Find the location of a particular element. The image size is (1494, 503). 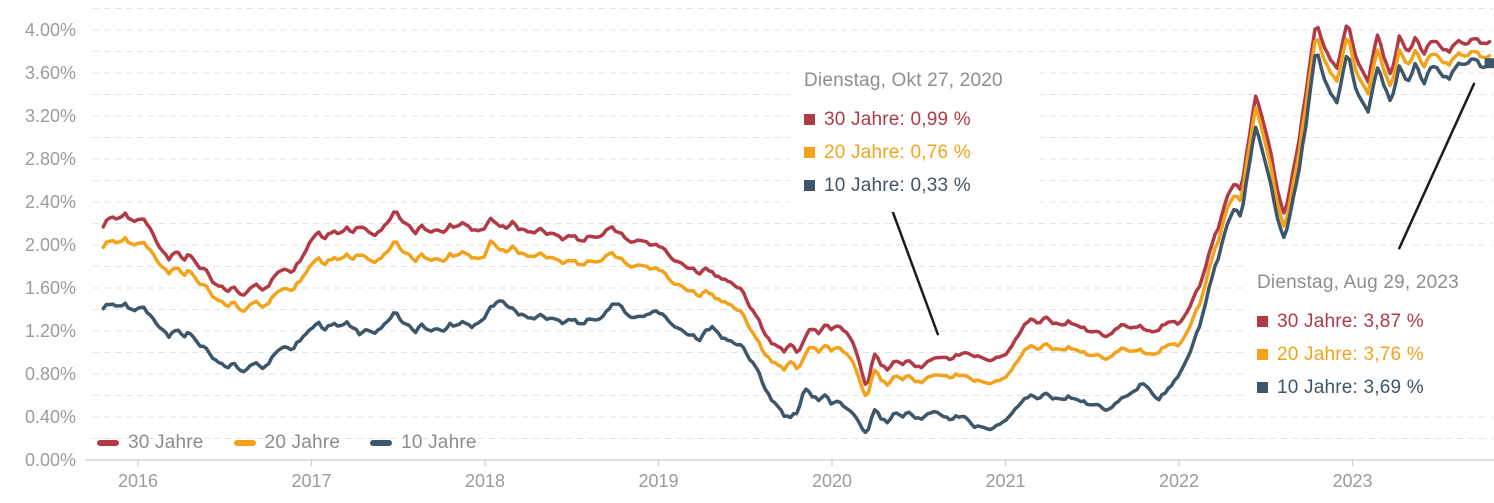

y-axis-label: 2.40% is located at coordinates (50, 202).